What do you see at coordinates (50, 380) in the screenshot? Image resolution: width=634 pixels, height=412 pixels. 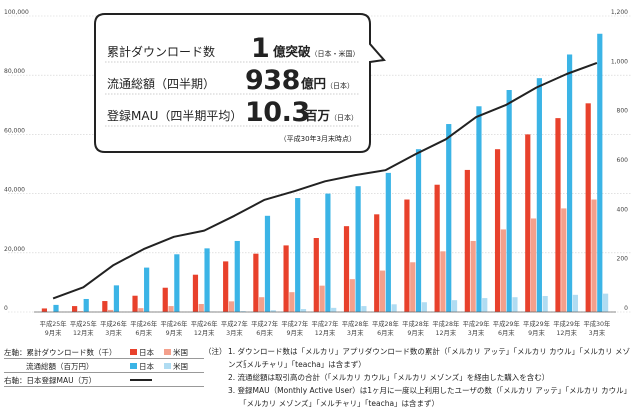 I see `legend-mau-label: 右軸：日本登録MAU（万）` at bounding box center [50, 380].